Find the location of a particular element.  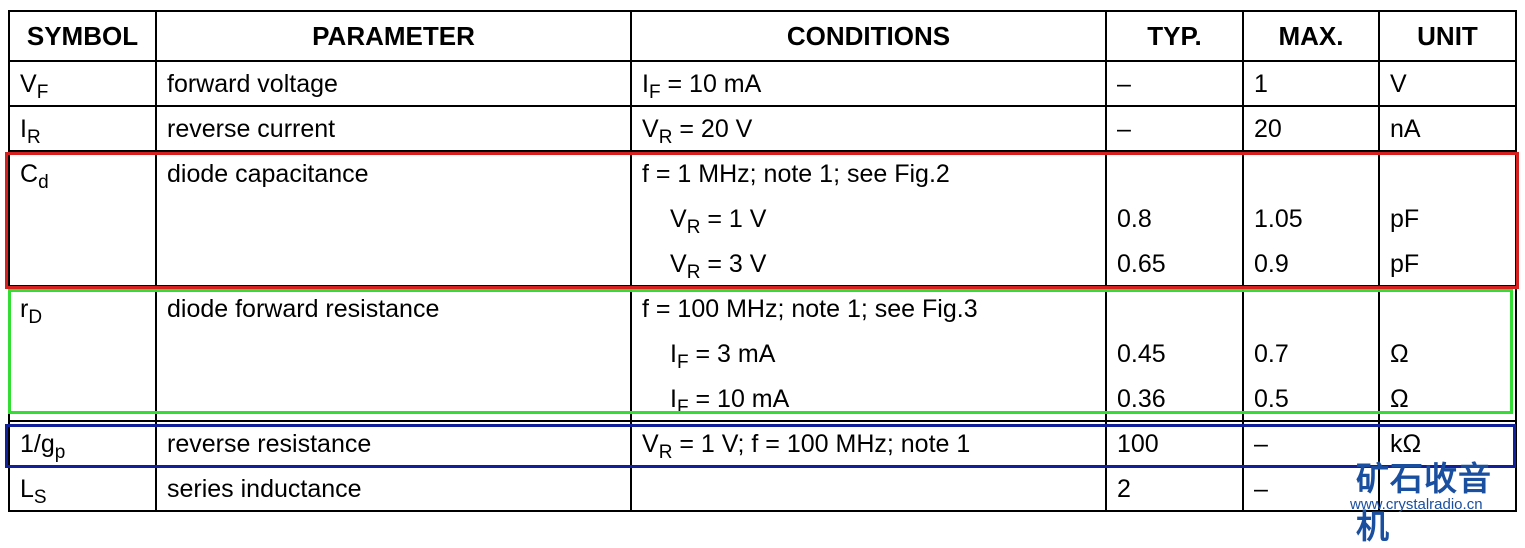

subscript: d is located at coordinates (43, 182).